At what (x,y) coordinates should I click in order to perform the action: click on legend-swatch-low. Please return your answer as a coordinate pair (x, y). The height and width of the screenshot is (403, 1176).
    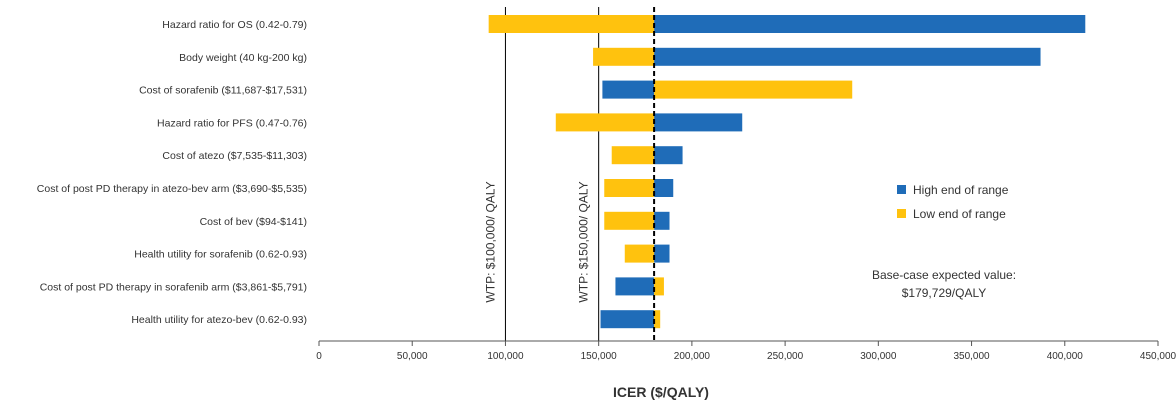
    Looking at the image, I should click on (901, 213).